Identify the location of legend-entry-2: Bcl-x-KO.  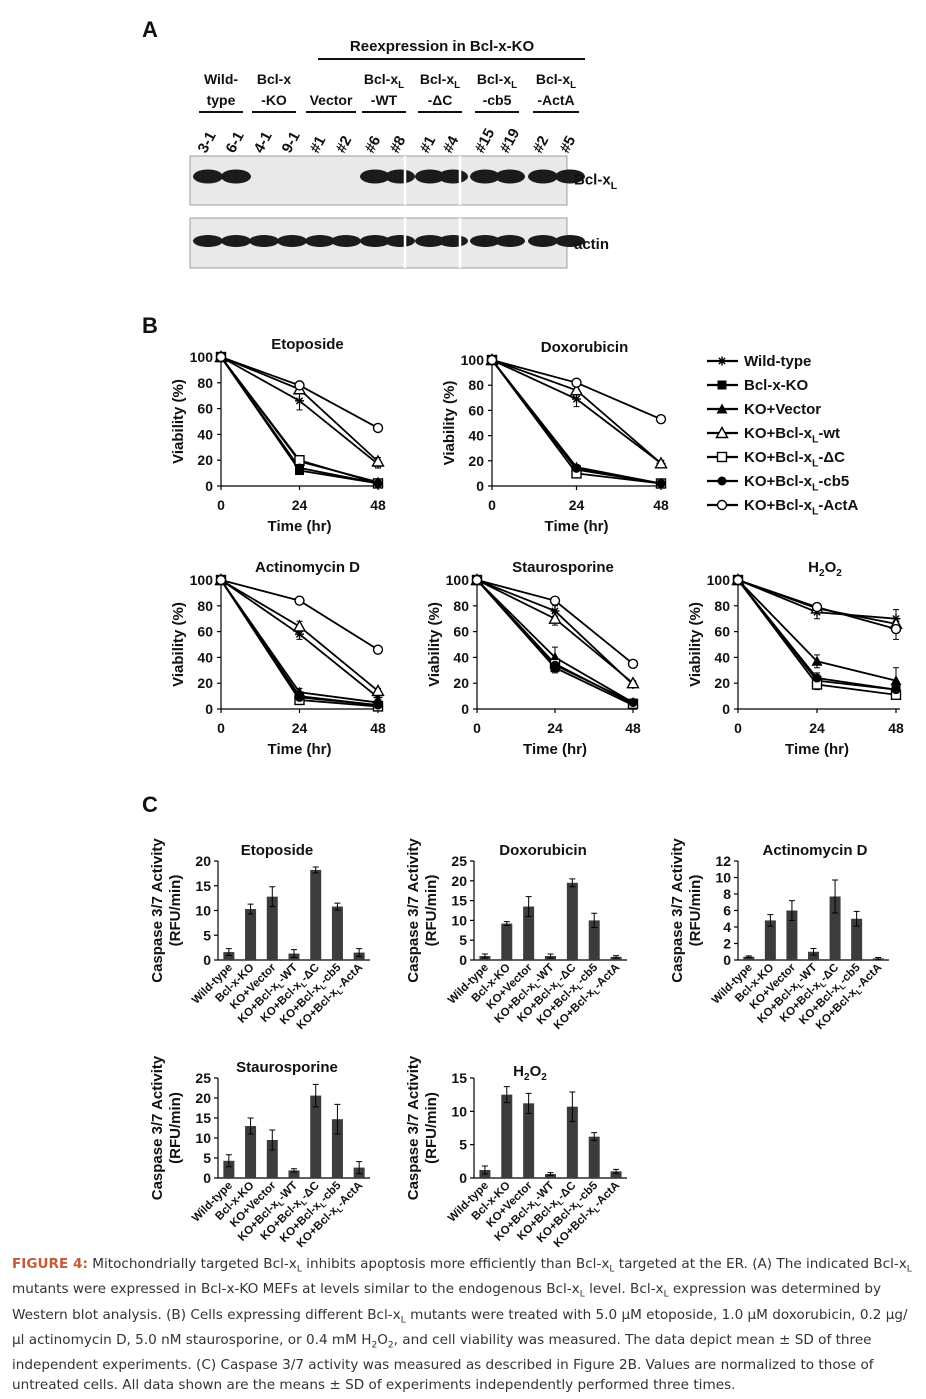
(776, 385).